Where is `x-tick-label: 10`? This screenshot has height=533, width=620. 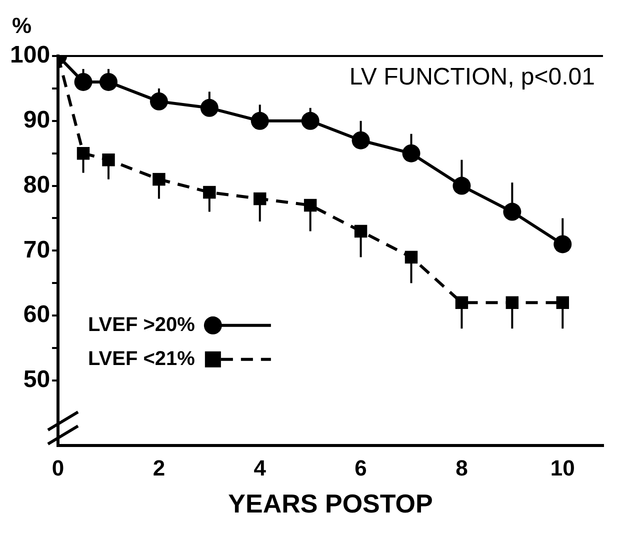 x-tick-label: 10 is located at coordinates (562, 468).